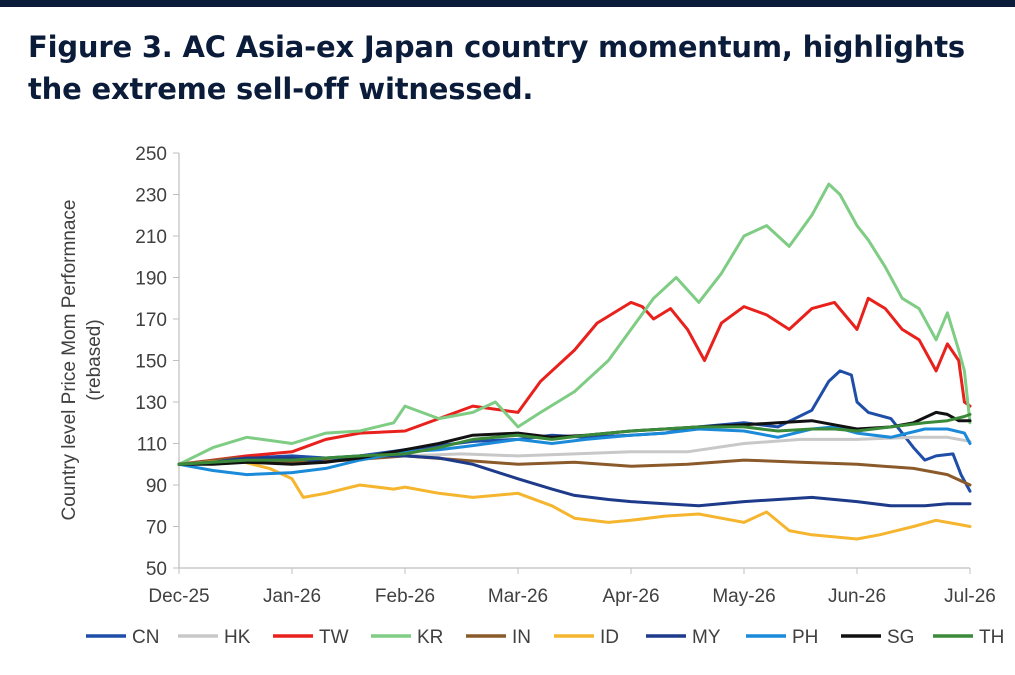 The height and width of the screenshot is (675, 1015). What do you see at coordinates (151, 237) in the screenshot?
I see `y-tick-label: 210` at bounding box center [151, 237].